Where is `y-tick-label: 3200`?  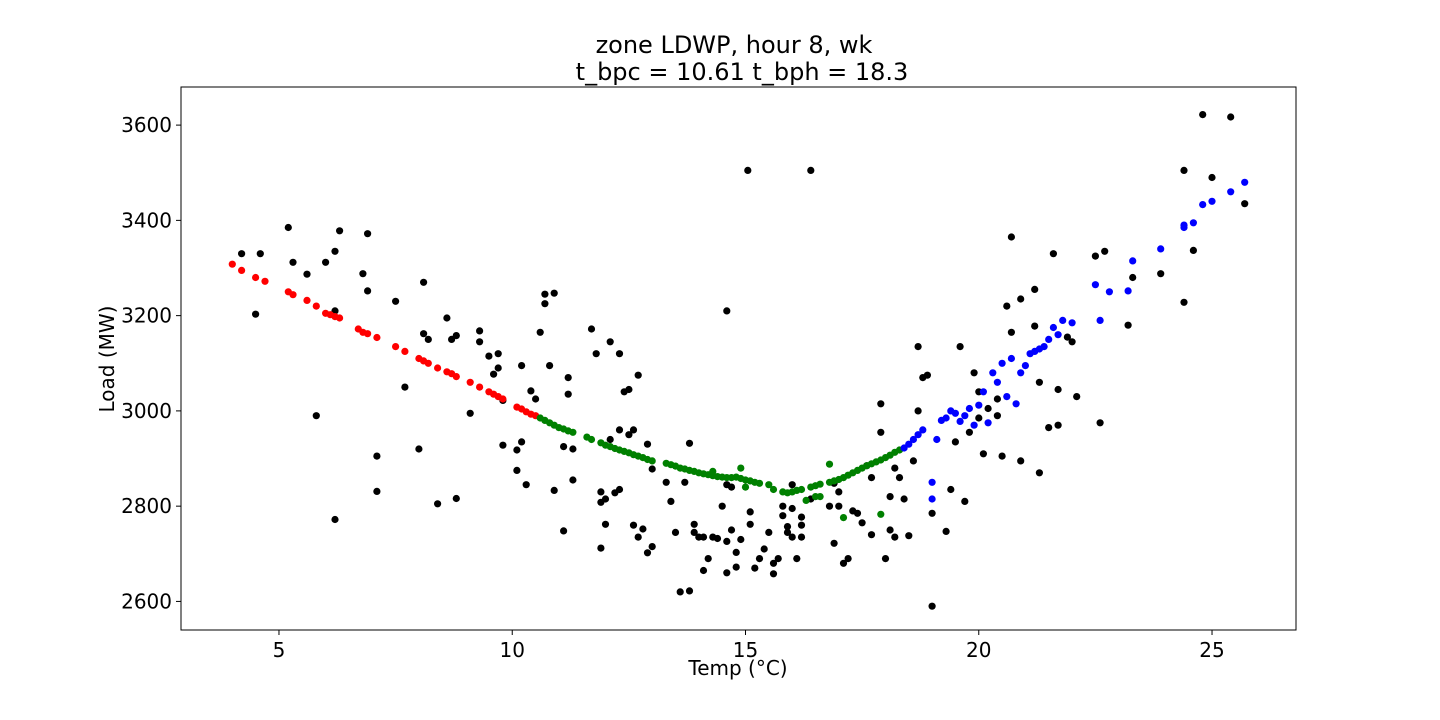
y-tick-label: 3200 is located at coordinates (146, 316).